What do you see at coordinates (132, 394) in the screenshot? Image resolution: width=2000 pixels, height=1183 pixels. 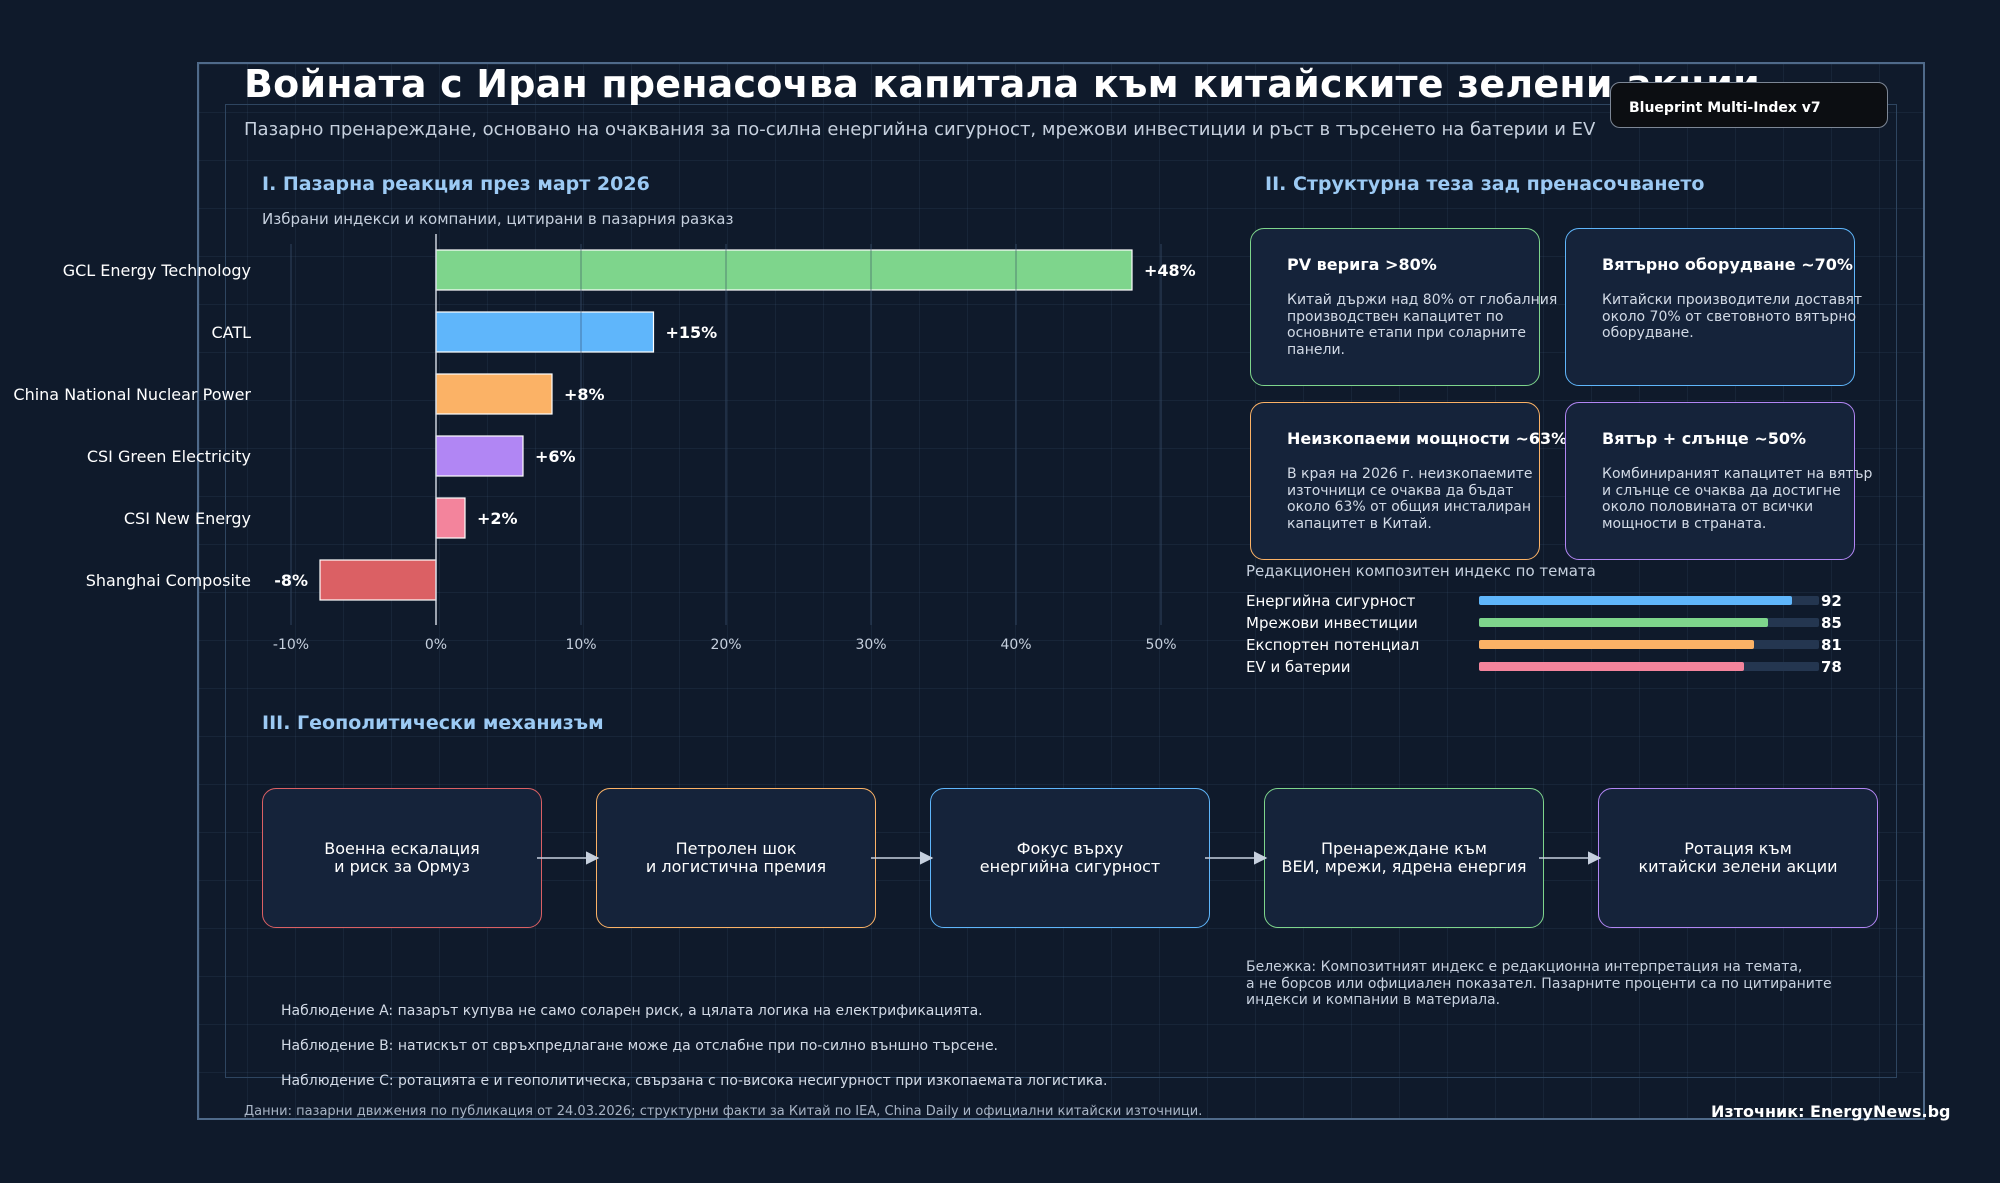 I see `category-label: China National Nuclear Power` at bounding box center [132, 394].